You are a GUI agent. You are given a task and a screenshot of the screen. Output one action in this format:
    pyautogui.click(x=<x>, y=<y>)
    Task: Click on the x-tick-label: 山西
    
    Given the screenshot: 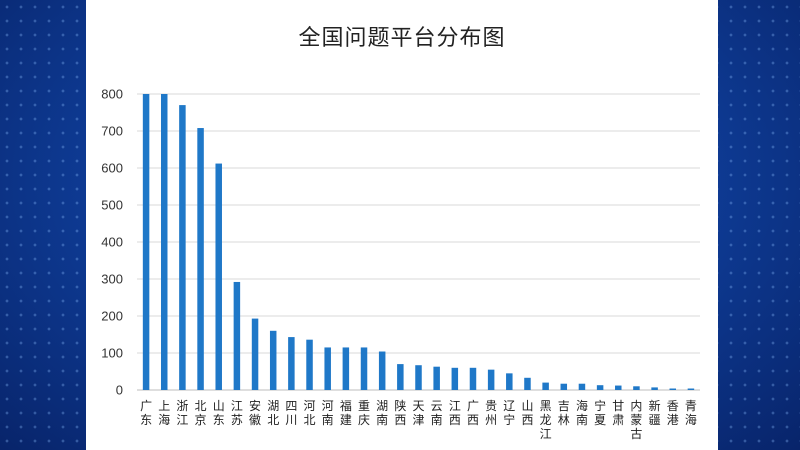 What is the action you would take?
    pyautogui.click(x=527, y=413)
    